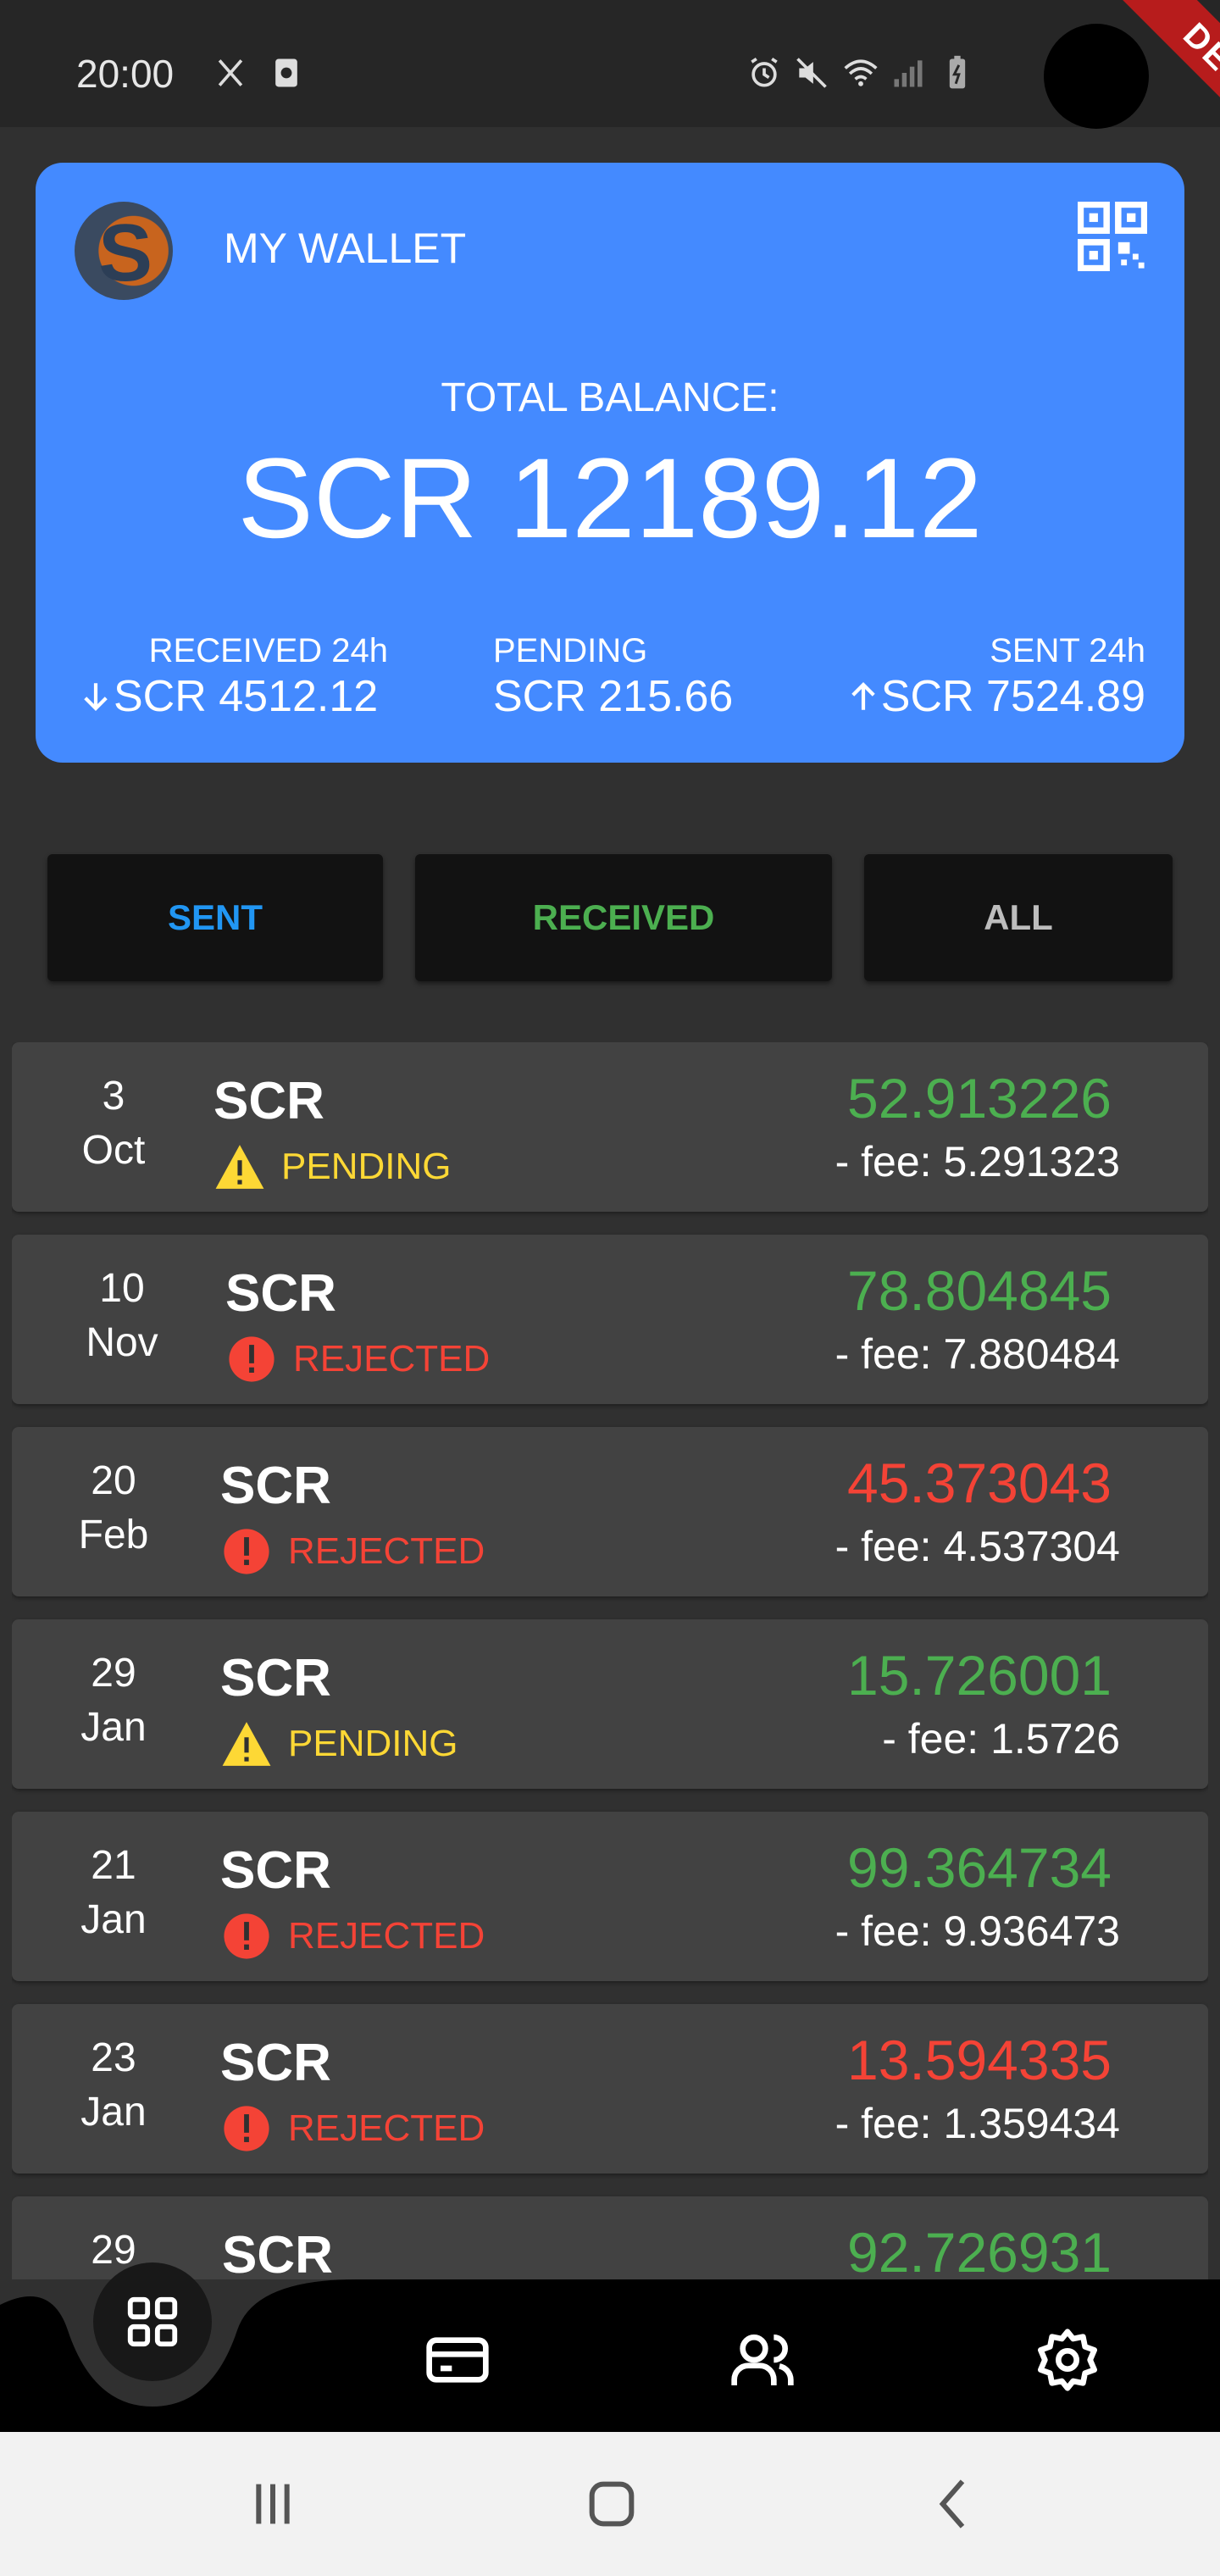 This screenshot has height=2576, width=1220. What do you see at coordinates (764, 72) in the screenshot?
I see `alarm-icon` at bounding box center [764, 72].